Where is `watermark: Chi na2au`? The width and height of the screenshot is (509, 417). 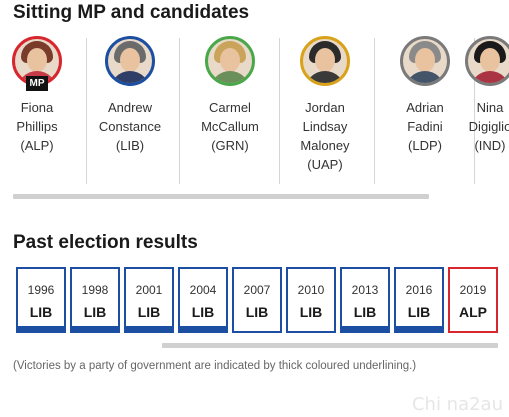 watermark: Chi na2au is located at coordinates (457, 404).